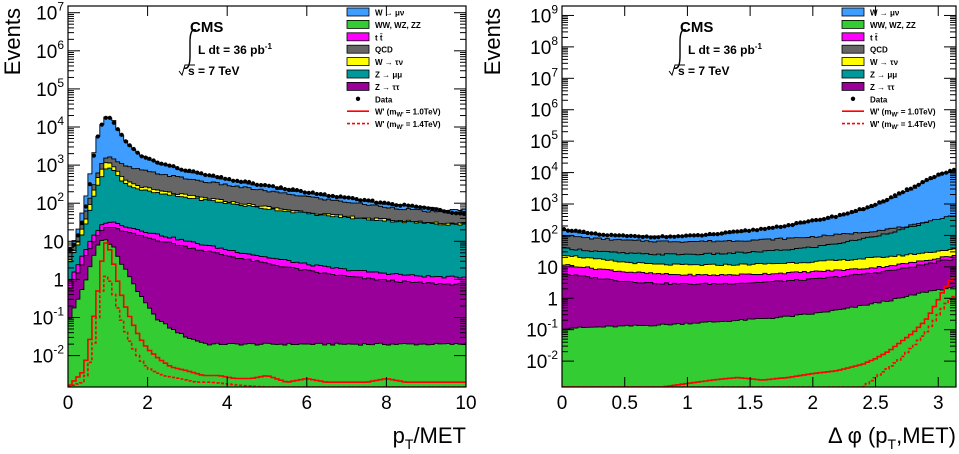 This screenshot has width=959, height=454. What do you see at coordinates (390, 13) in the screenshot?
I see `legend-label-wmunu: W → μν` at bounding box center [390, 13].